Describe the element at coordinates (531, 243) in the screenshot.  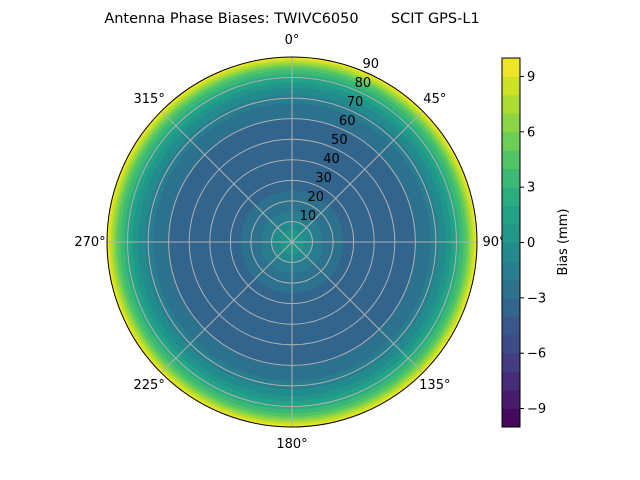
I see `colorbar-tick-label: 0` at that location.